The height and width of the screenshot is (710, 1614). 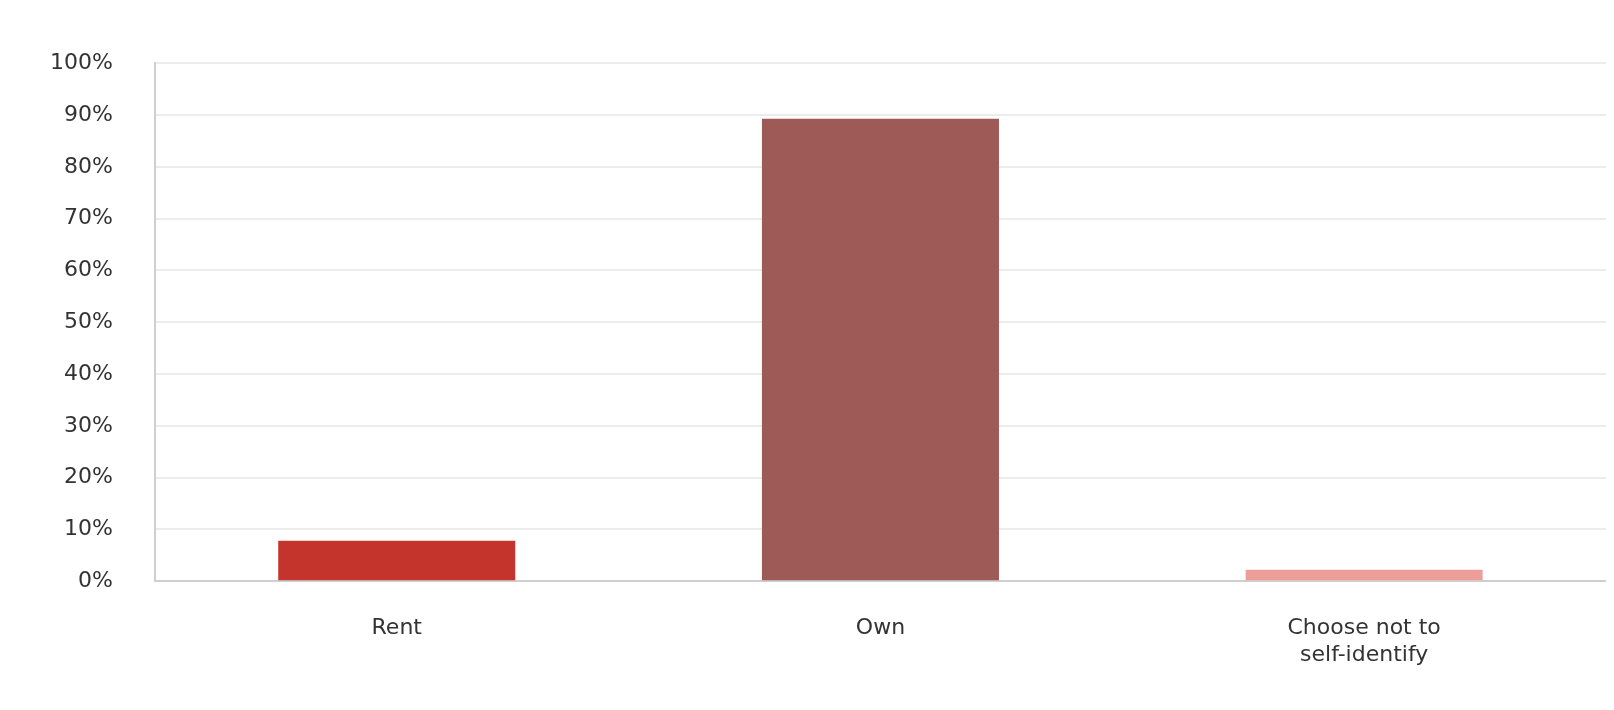 What do you see at coordinates (1364, 640) in the screenshot?
I see `x-tick-label: Choose not to self-identify` at bounding box center [1364, 640].